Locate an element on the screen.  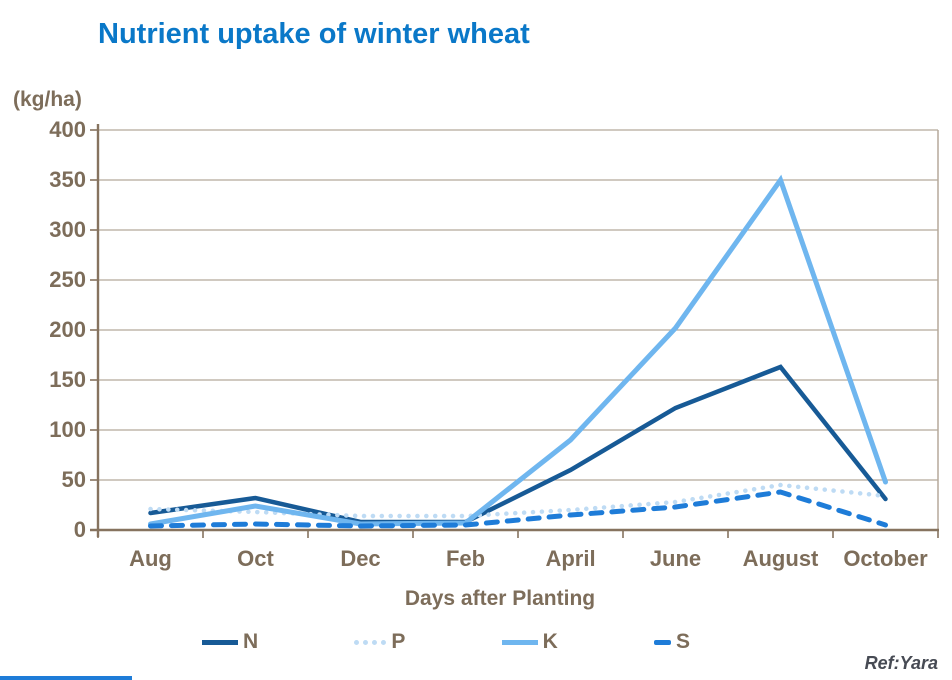
footer-accent-line is located at coordinates (66, 678).